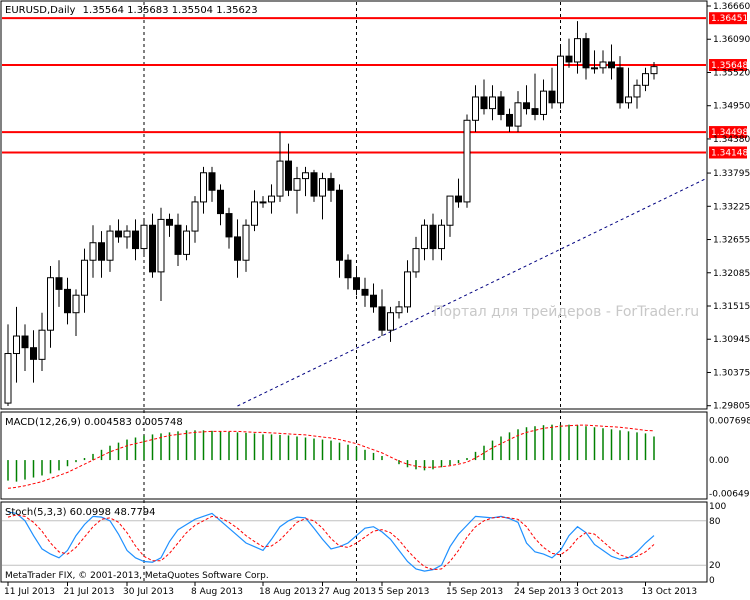  I want to click on level-label: 1.36451, so click(729, 19).